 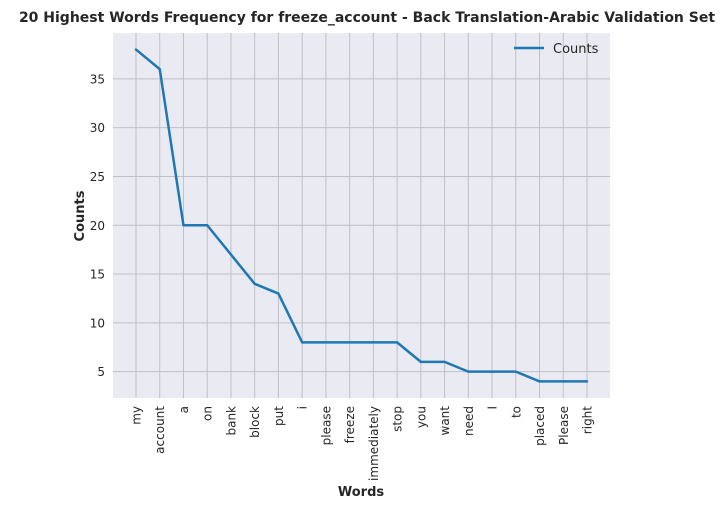 What do you see at coordinates (469, 421) in the screenshot?
I see `x-tick-label: need` at bounding box center [469, 421].